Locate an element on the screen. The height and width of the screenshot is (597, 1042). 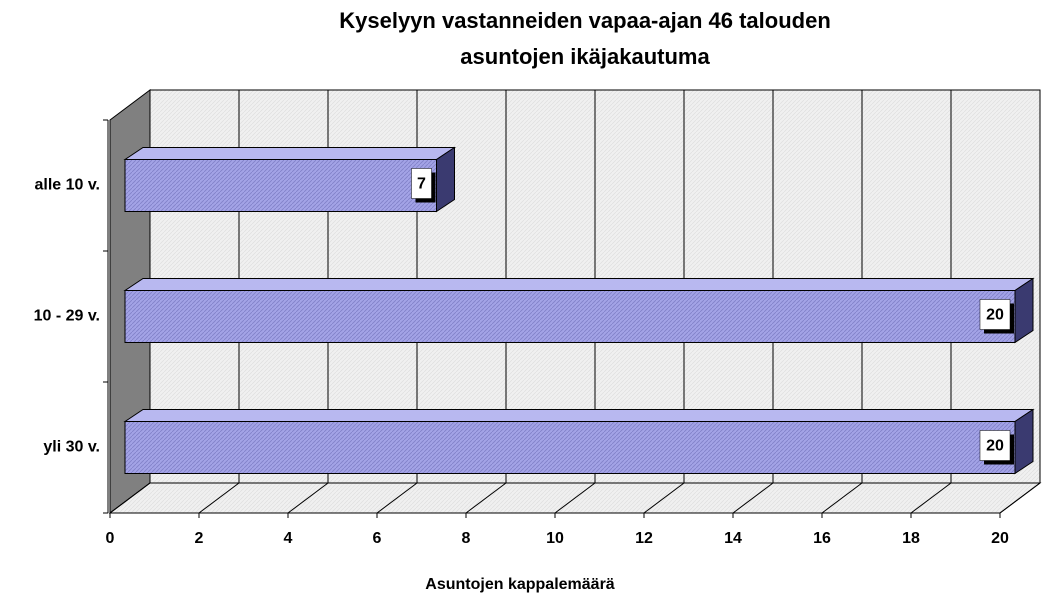
x-tick-label: 16 is located at coordinates (822, 538).